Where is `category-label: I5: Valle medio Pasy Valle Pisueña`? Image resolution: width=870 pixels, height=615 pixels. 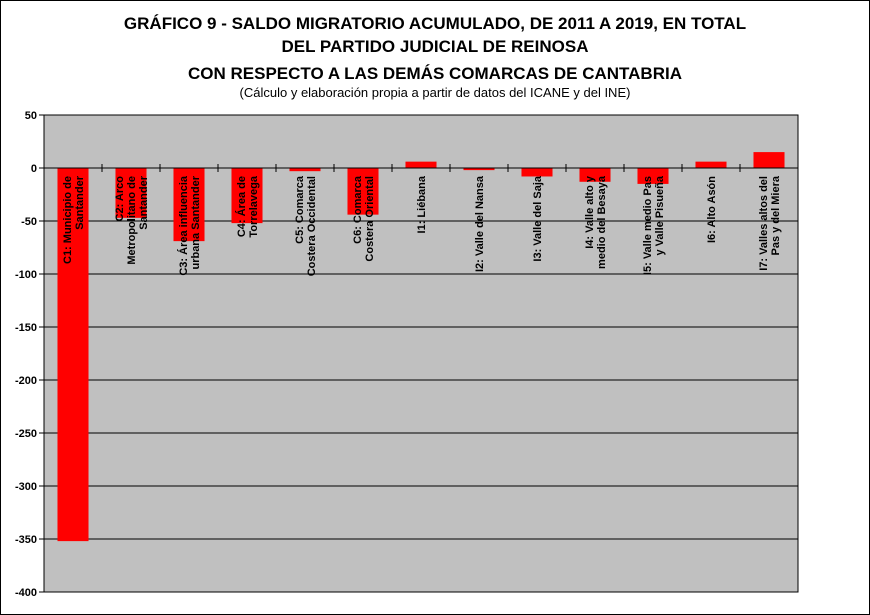 category-label: I5: Valle medio Pasy Valle Pisueña is located at coordinates (654, 225).